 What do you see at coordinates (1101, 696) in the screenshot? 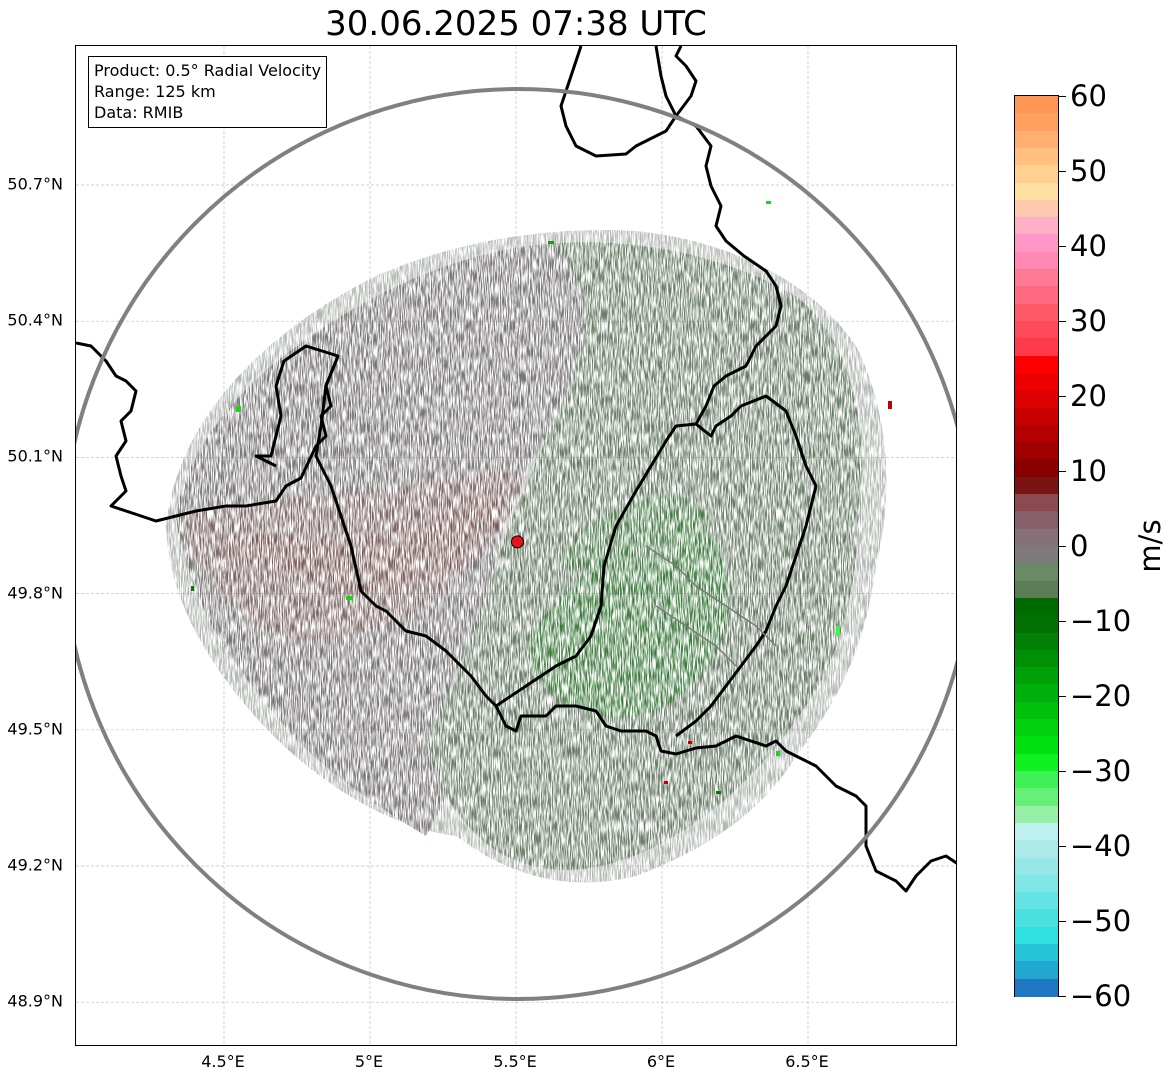
I see `colorbar-tick-label: −20` at bounding box center [1101, 696].